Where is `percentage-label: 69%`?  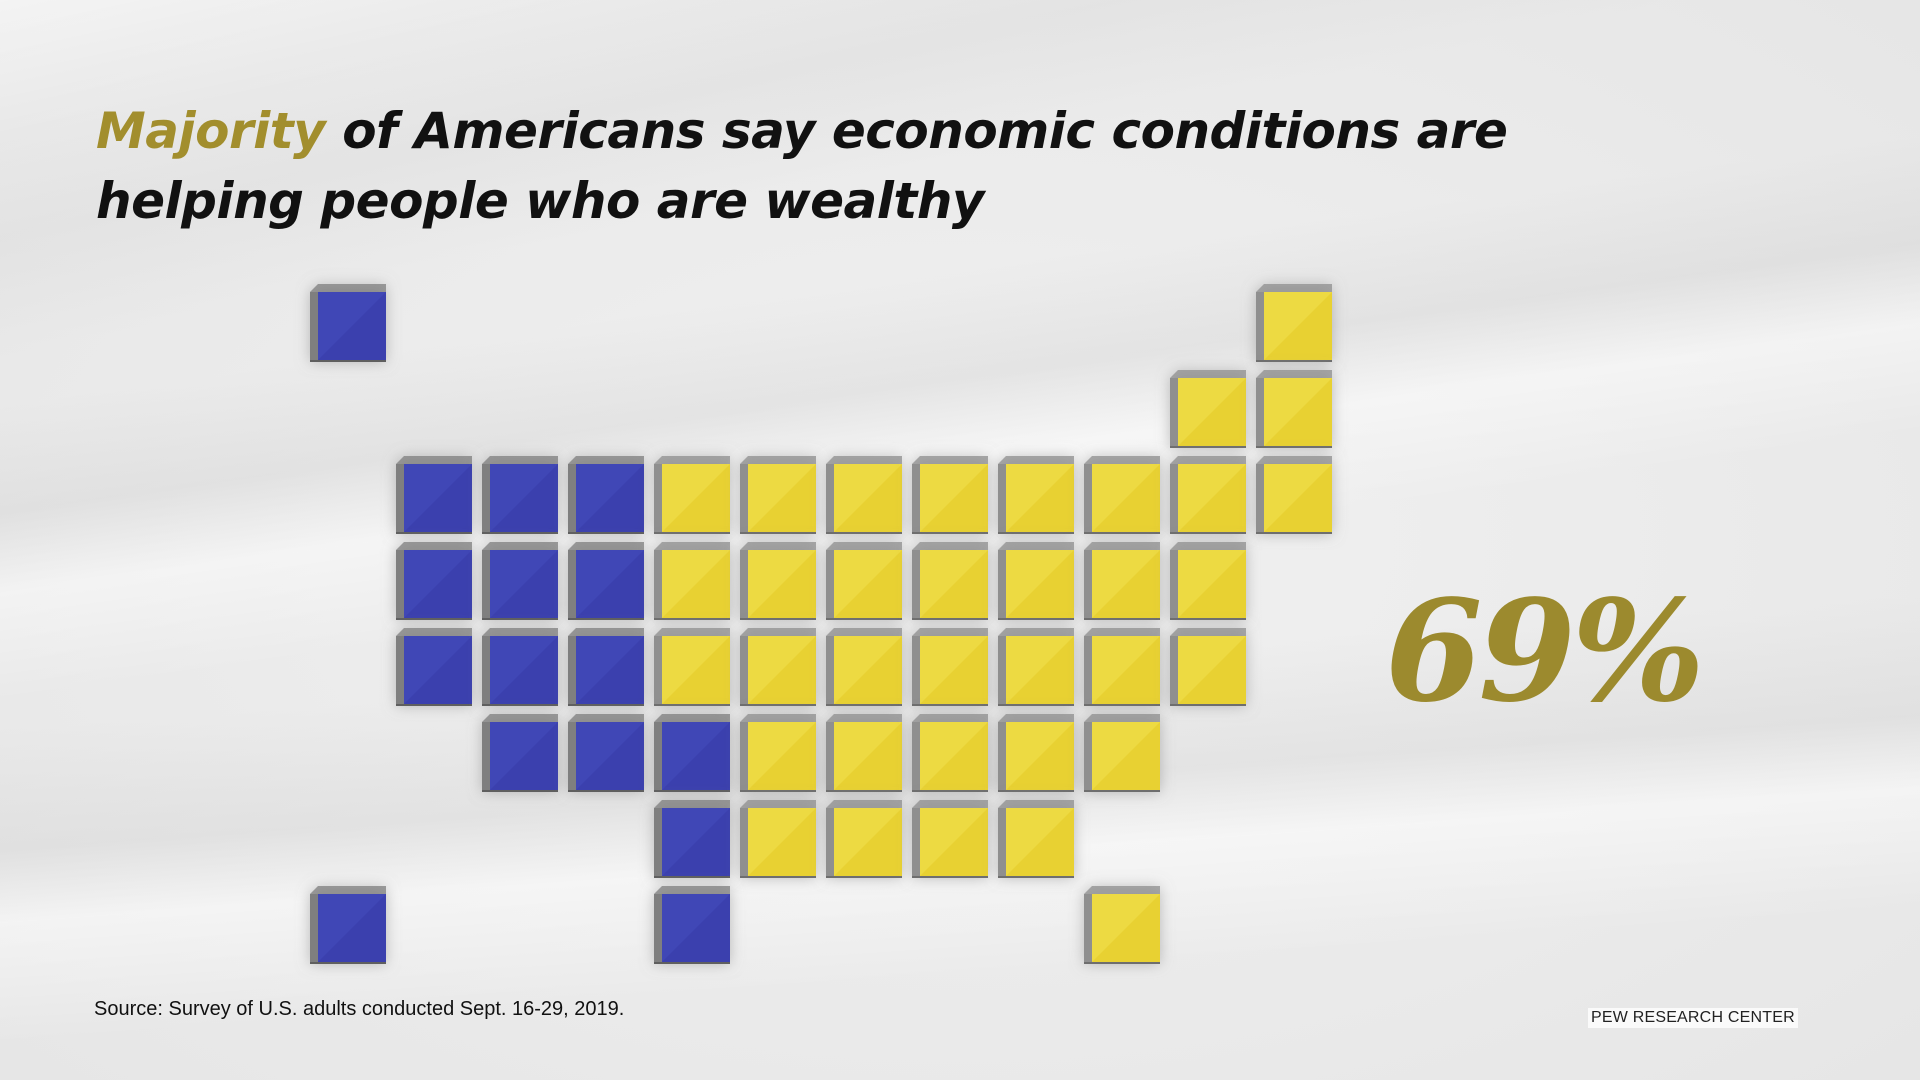 percentage-label: 69% is located at coordinates (1545, 652).